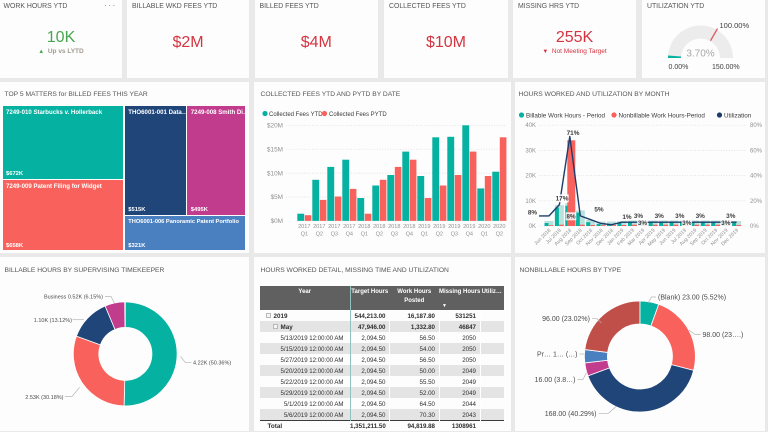  I want to click on svg-text: 2.53K (30.18%), so click(44, 398).